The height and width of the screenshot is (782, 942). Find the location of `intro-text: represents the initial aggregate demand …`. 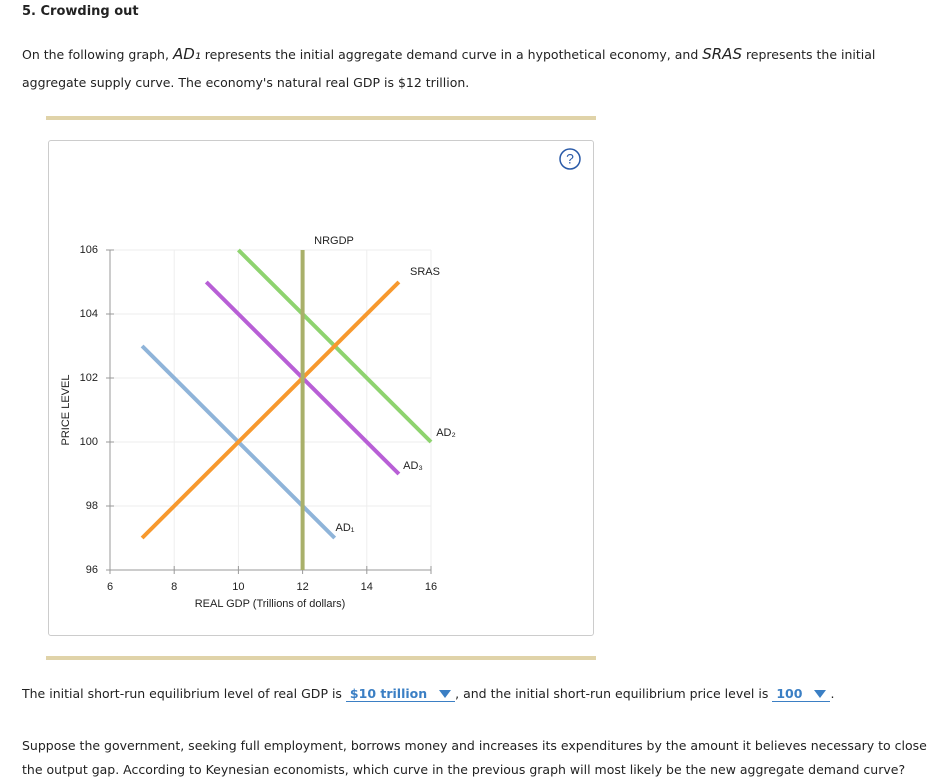

intro-text: represents the initial aggregate demand … is located at coordinates (451, 54).